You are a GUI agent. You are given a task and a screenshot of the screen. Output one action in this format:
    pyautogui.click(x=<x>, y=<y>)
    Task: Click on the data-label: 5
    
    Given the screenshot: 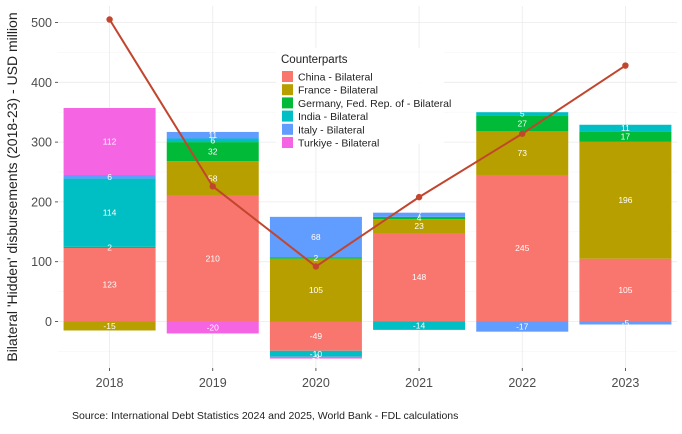 What is the action you would take?
    pyautogui.click(x=522, y=114)
    